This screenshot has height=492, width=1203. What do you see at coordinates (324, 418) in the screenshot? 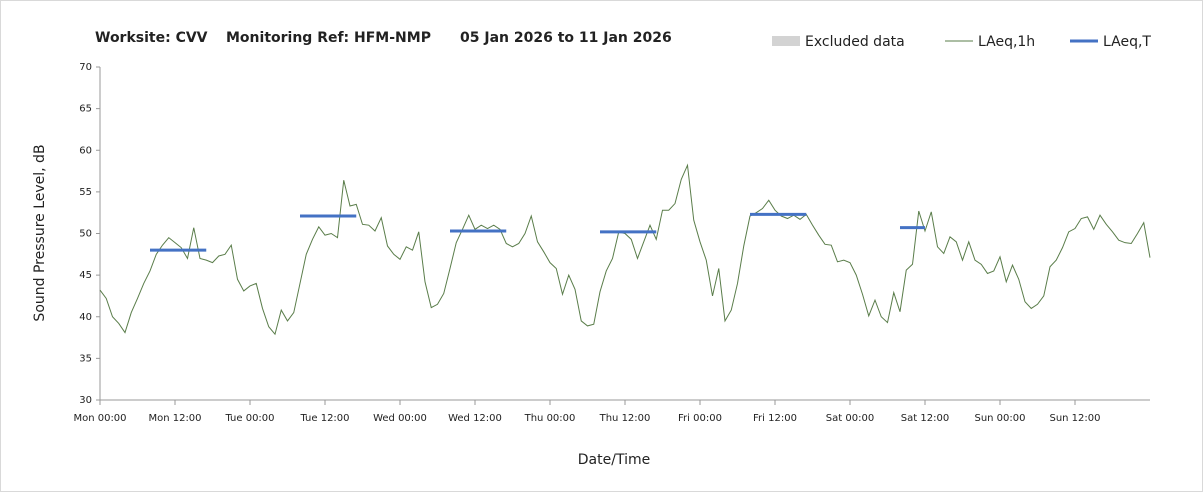
I see `x-tick-label: Tue 12:00` at bounding box center [324, 418].